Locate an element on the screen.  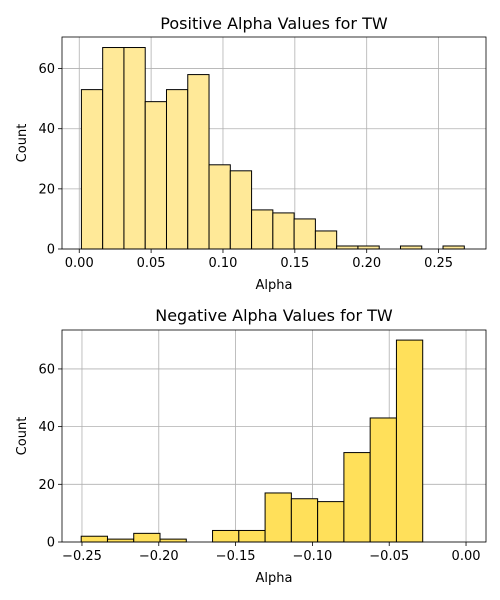
chart-title: Positive Alpha Values for TW is located at coordinates (274, 23).